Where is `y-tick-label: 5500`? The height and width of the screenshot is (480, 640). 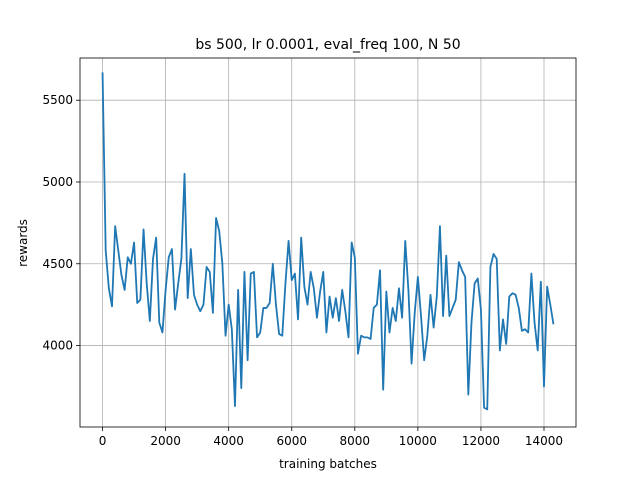
y-tick-label: 5500 is located at coordinates (57, 100).